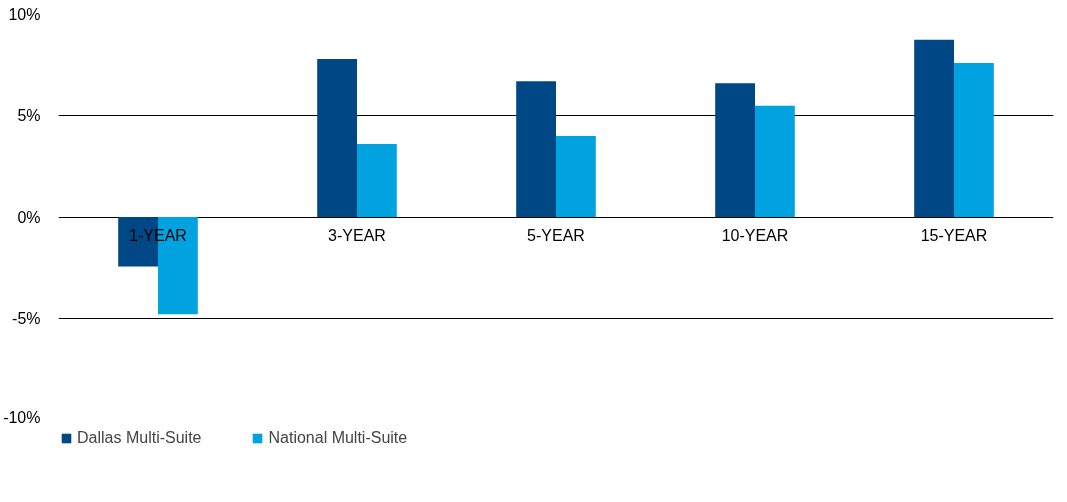 The height and width of the screenshot is (502, 1067). What do you see at coordinates (954, 235) in the screenshot?
I see `x-tick-label: 15-YEAR` at bounding box center [954, 235].